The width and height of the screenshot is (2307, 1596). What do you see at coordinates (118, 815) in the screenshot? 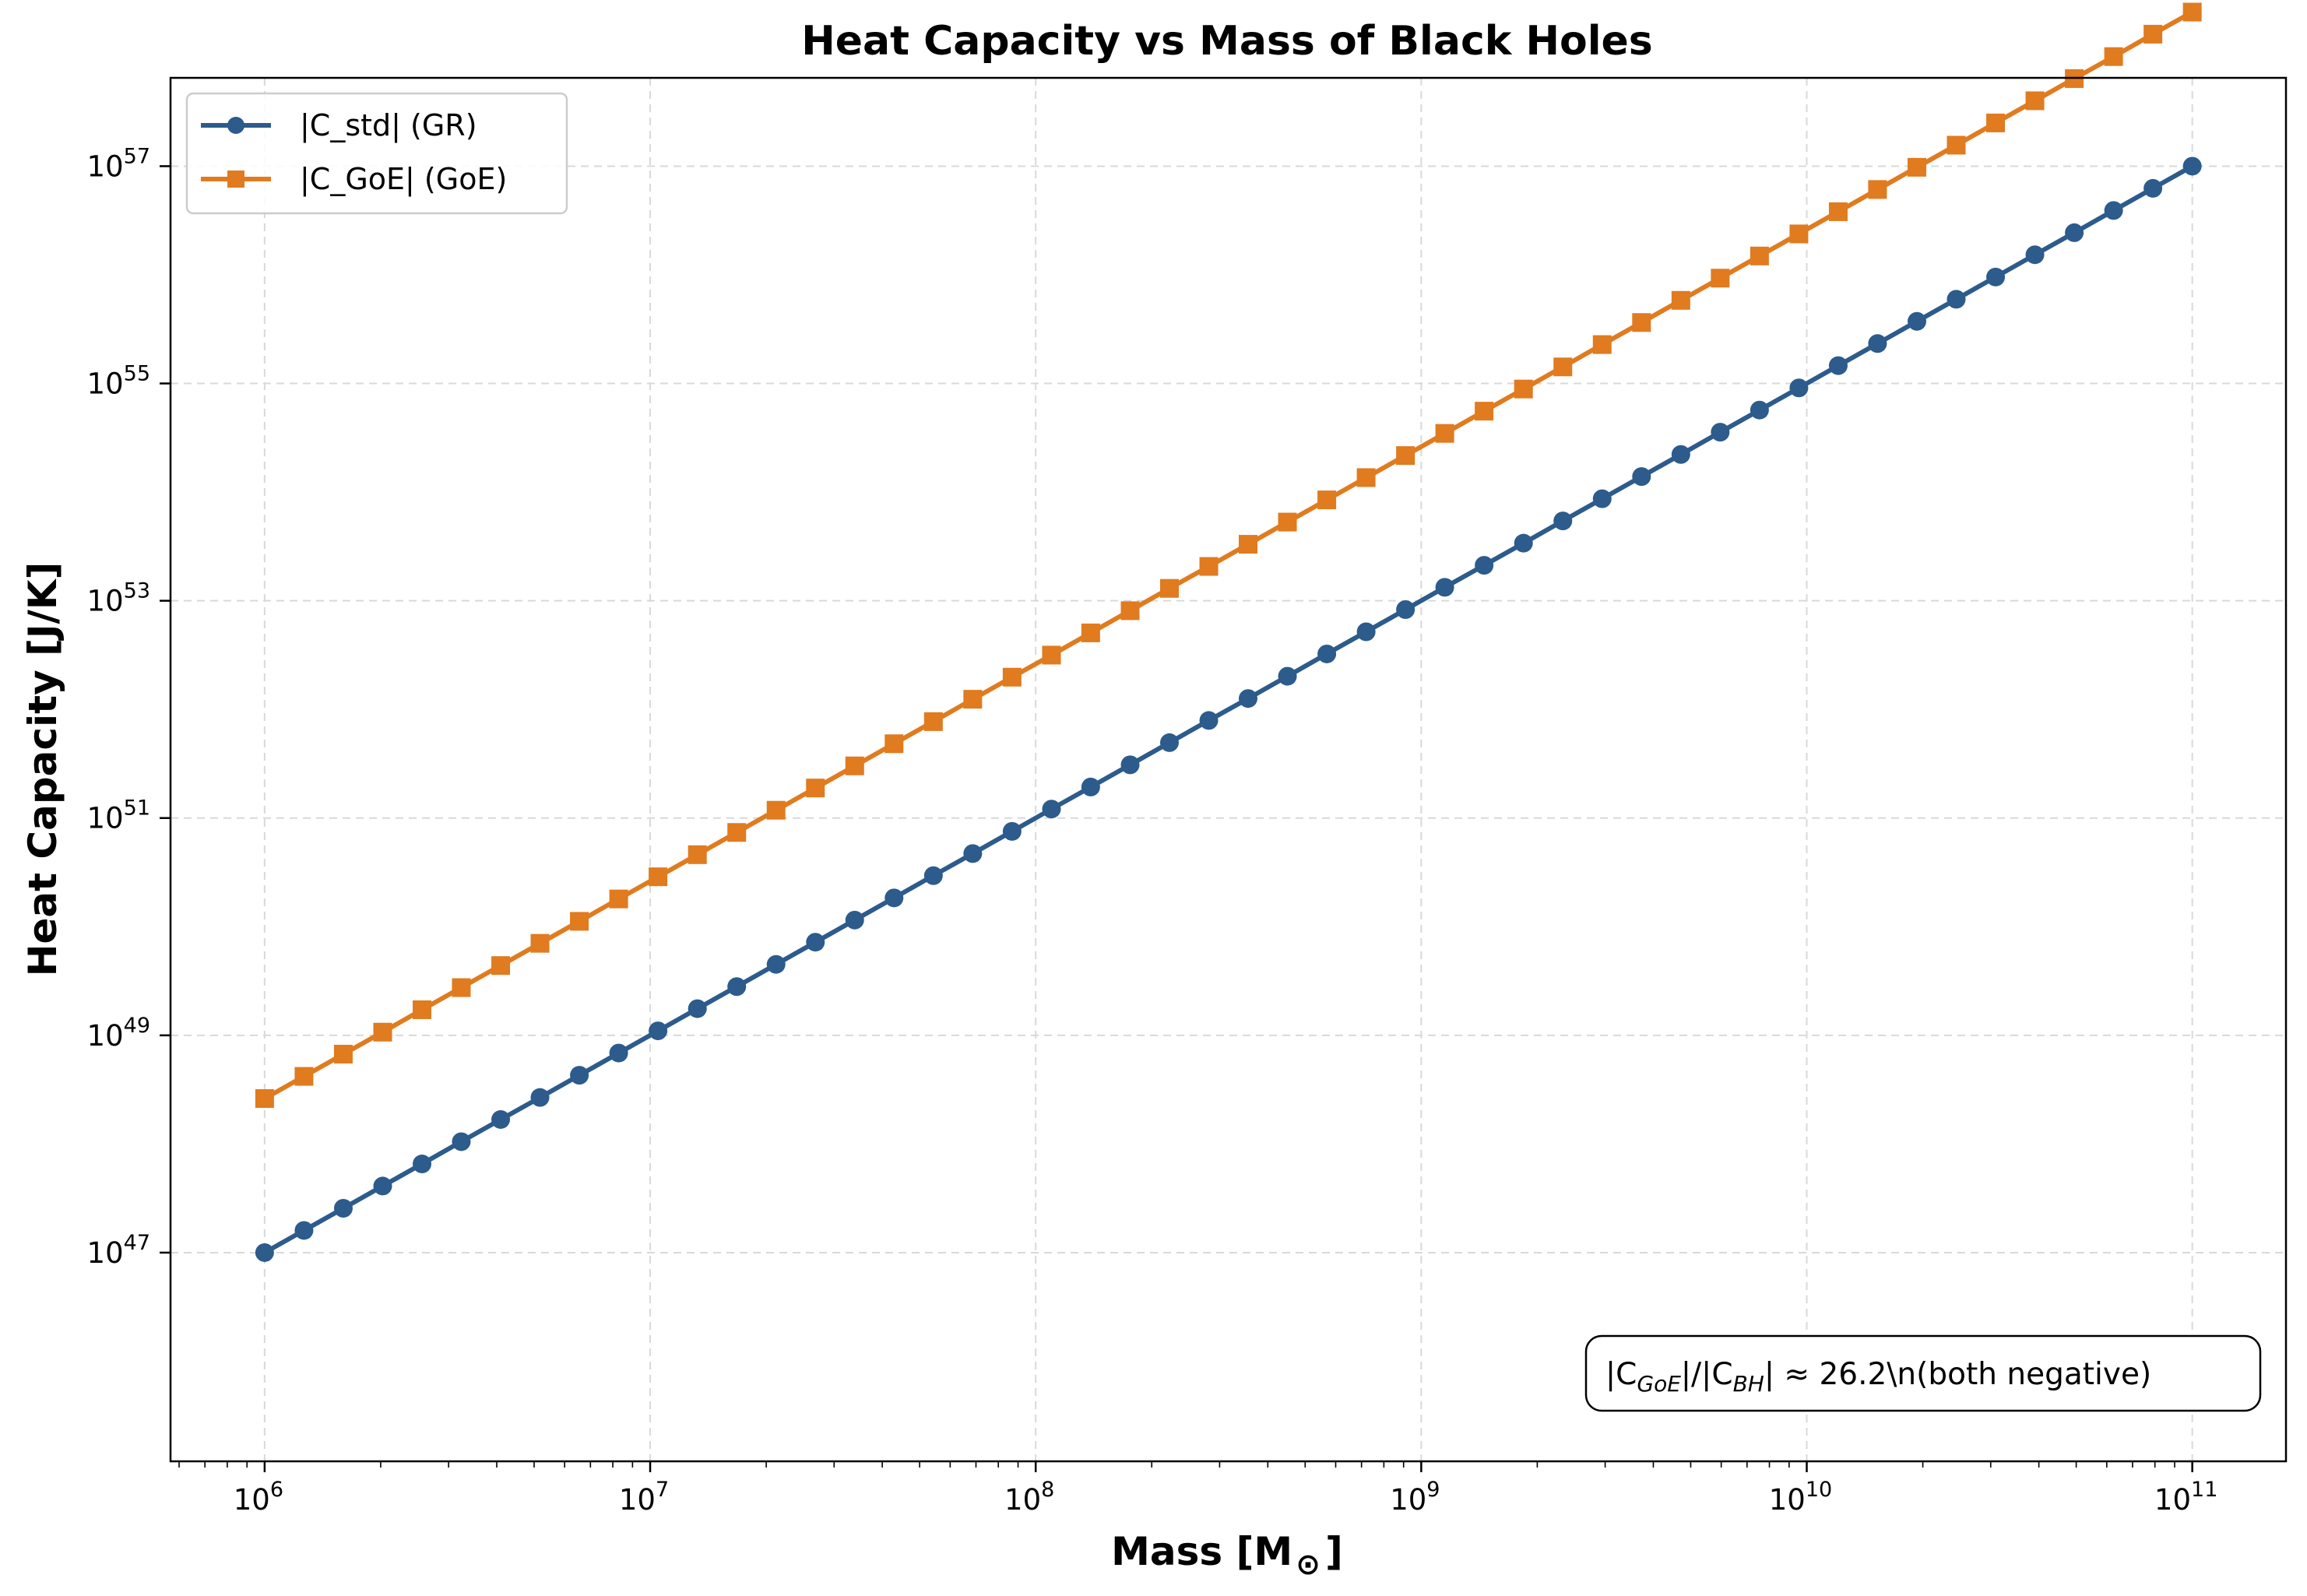
I see `y-tick-label: 1051` at bounding box center [118, 815].